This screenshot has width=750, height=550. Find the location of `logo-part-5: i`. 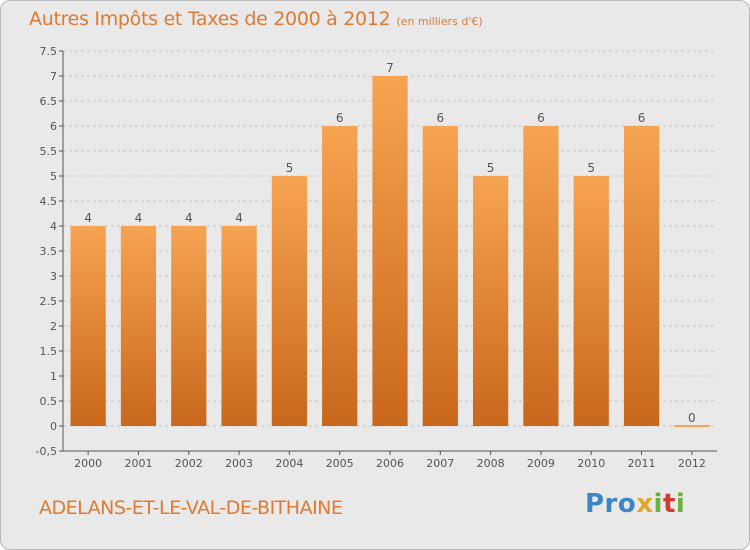

logo-part-5: i is located at coordinates (680, 504).